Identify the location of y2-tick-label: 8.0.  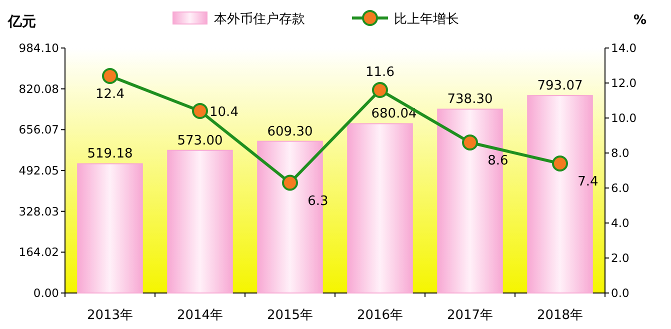
(620, 153).